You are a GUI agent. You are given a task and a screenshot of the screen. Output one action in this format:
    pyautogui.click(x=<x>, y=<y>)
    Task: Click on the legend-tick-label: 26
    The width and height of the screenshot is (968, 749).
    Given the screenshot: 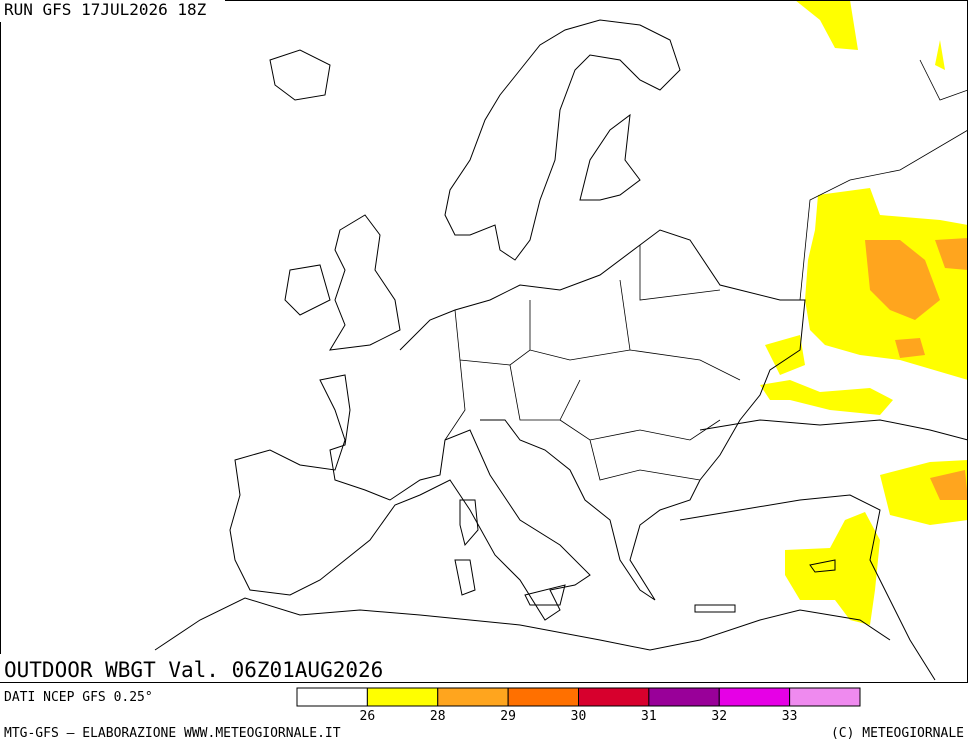 What is the action you would take?
    pyautogui.click(x=368, y=716)
    